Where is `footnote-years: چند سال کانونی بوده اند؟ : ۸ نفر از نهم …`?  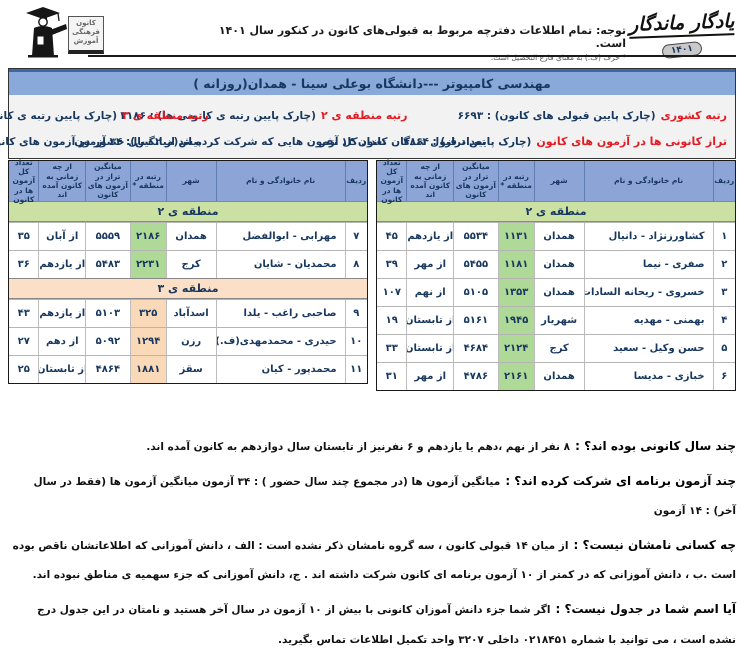
footnote-years: چند سال کانونی بوده اند؟ : ۸ نفر از نهم … is located at coordinates (441, 446).